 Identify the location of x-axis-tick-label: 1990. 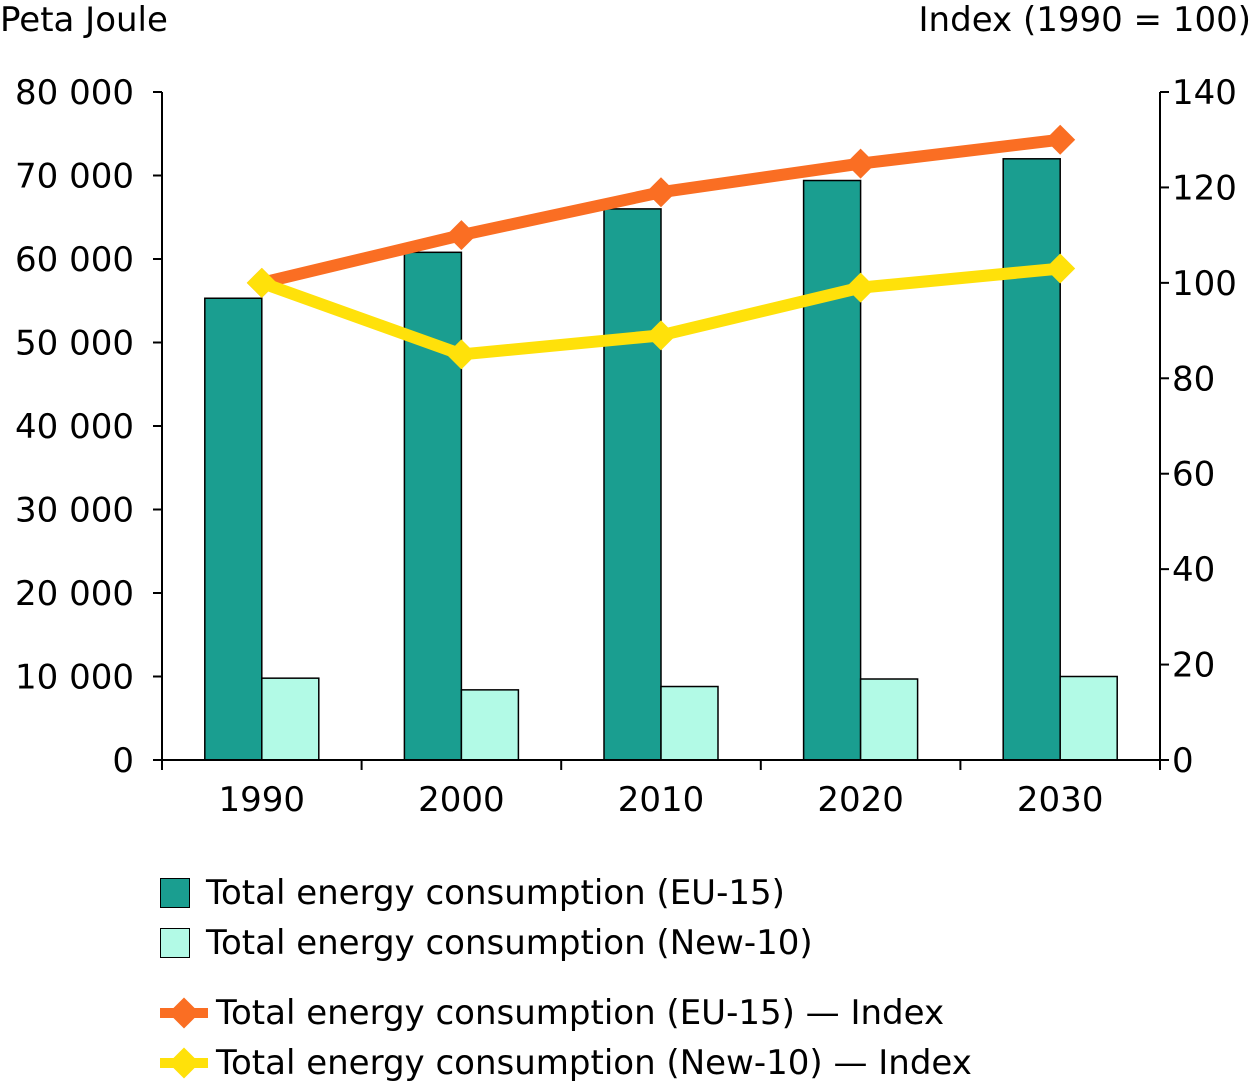
(262, 800).